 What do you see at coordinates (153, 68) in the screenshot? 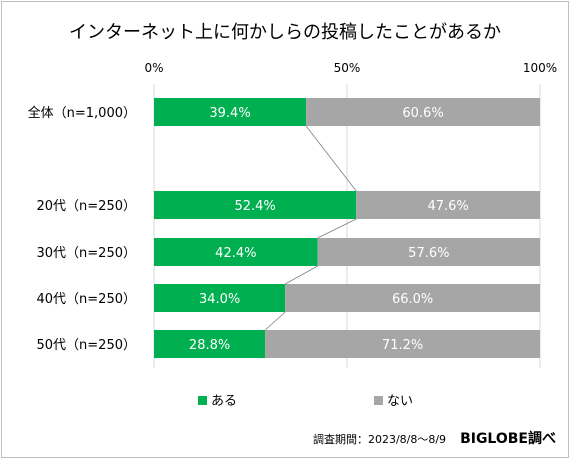
I see `x-tick-label: 0%` at bounding box center [153, 68].